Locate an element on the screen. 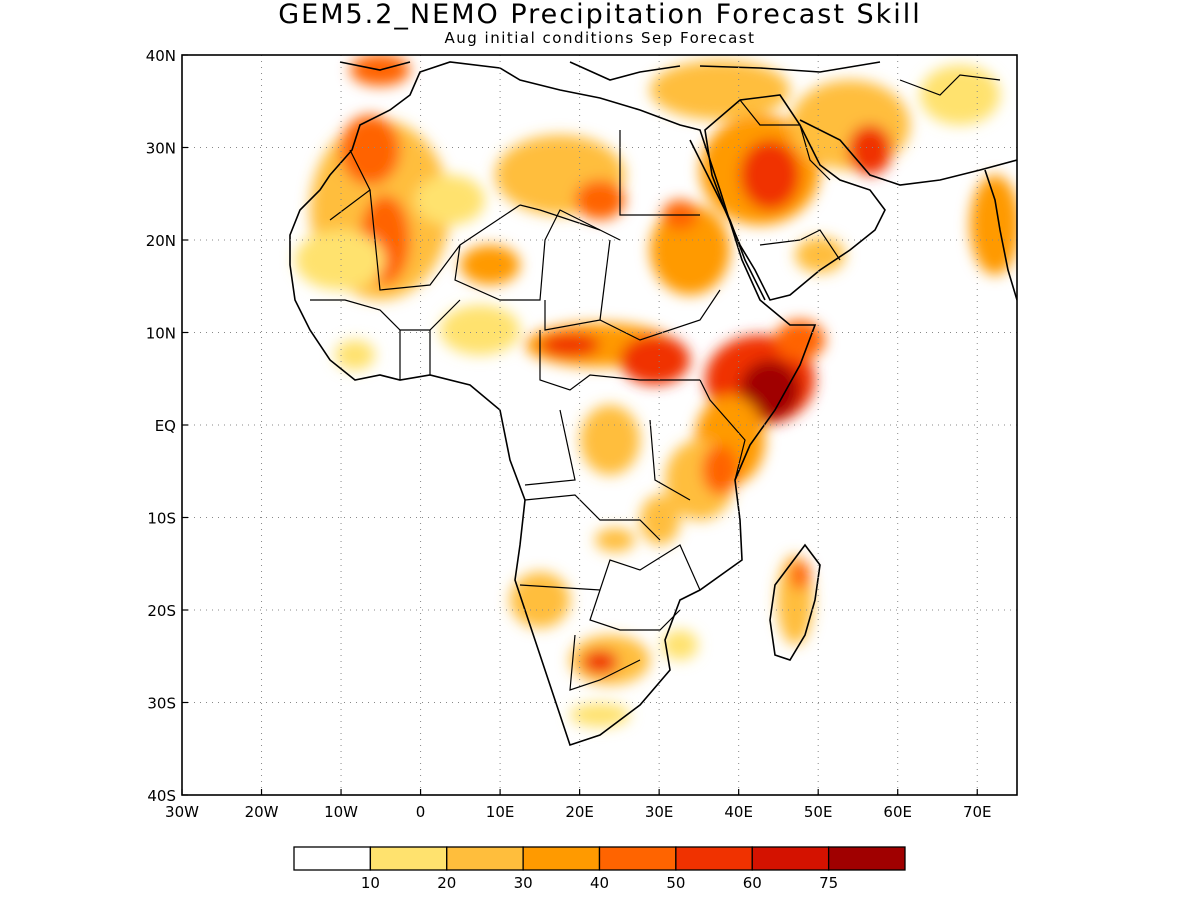  lat-tick-label: 10S is located at coordinates (161, 519).